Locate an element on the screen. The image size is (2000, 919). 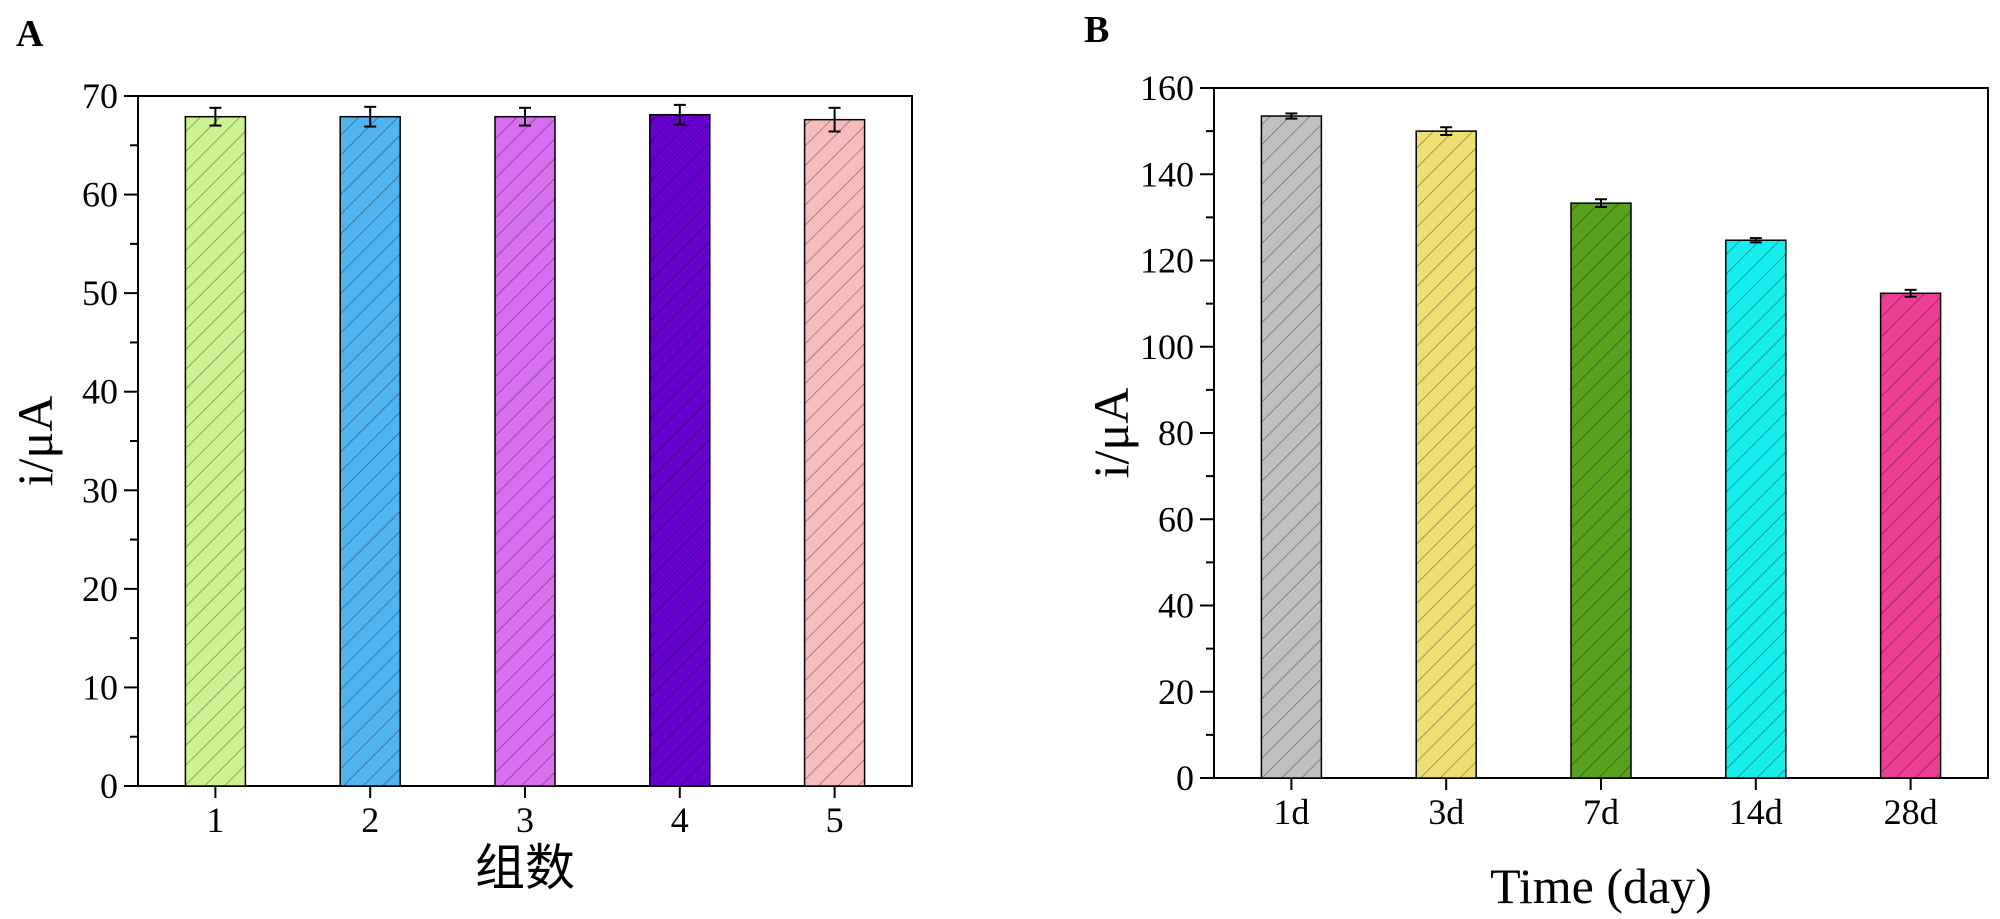
x-tick-label-b: 3d is located at coordinates (1446, 812).